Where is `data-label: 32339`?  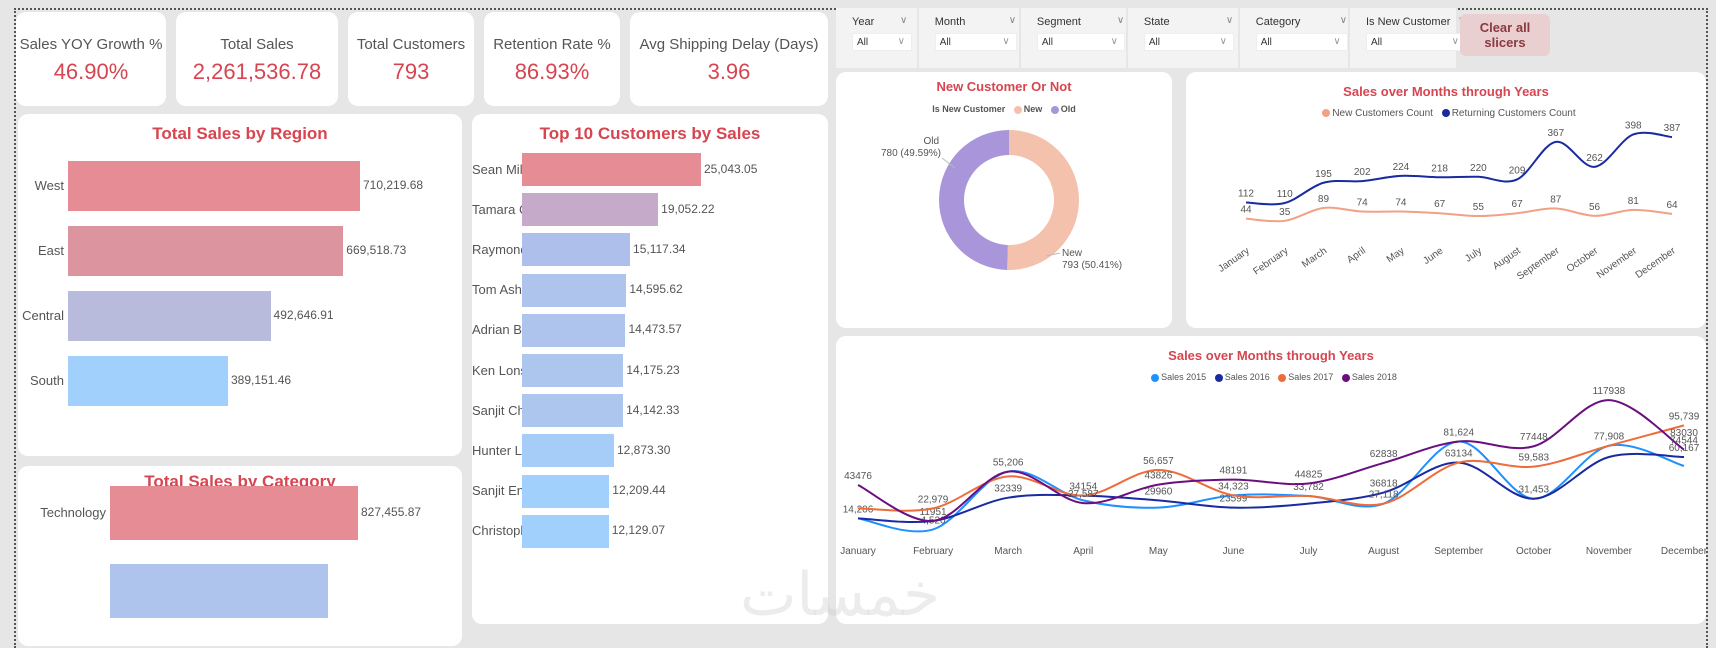
data-label: 32339 is located at coordinates (1008, 489).